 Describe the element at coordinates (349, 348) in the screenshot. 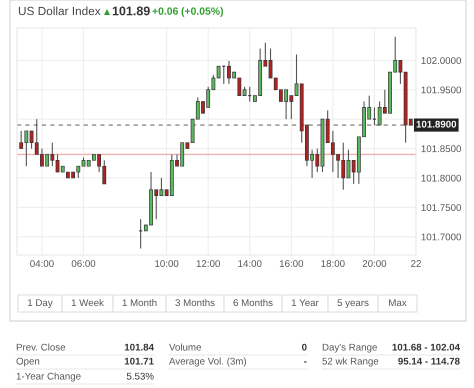

I see `text: Day's Range` at that location.